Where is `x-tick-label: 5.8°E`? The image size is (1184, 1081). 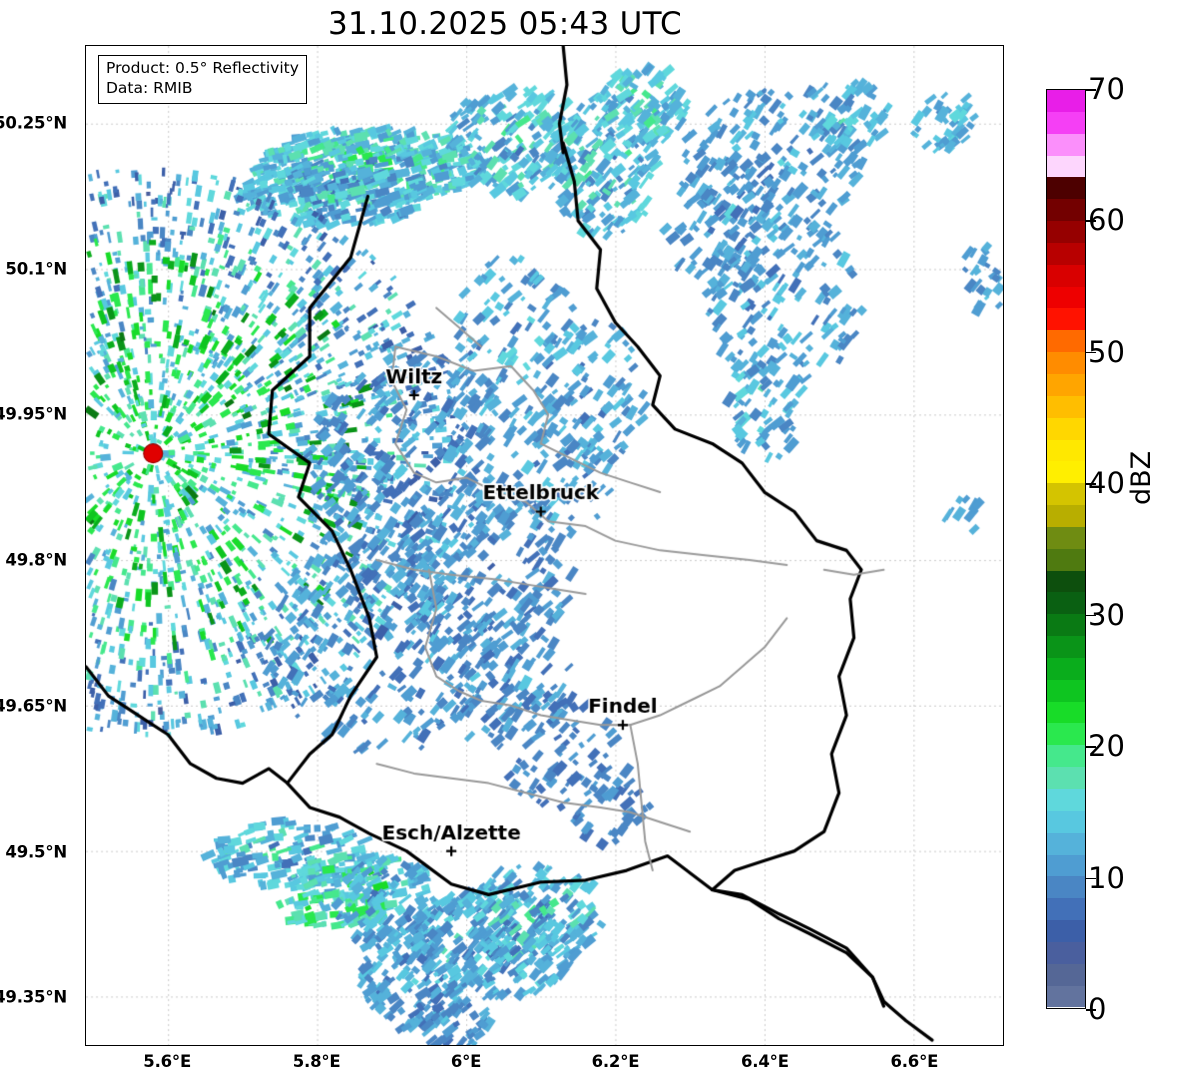
x-tick-label: 5.8°E is located at coordinates (316, 1061).